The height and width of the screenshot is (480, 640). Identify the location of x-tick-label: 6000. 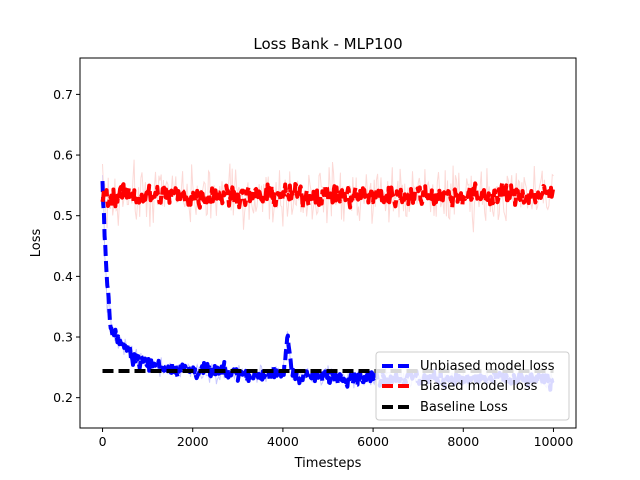
(373, 441).